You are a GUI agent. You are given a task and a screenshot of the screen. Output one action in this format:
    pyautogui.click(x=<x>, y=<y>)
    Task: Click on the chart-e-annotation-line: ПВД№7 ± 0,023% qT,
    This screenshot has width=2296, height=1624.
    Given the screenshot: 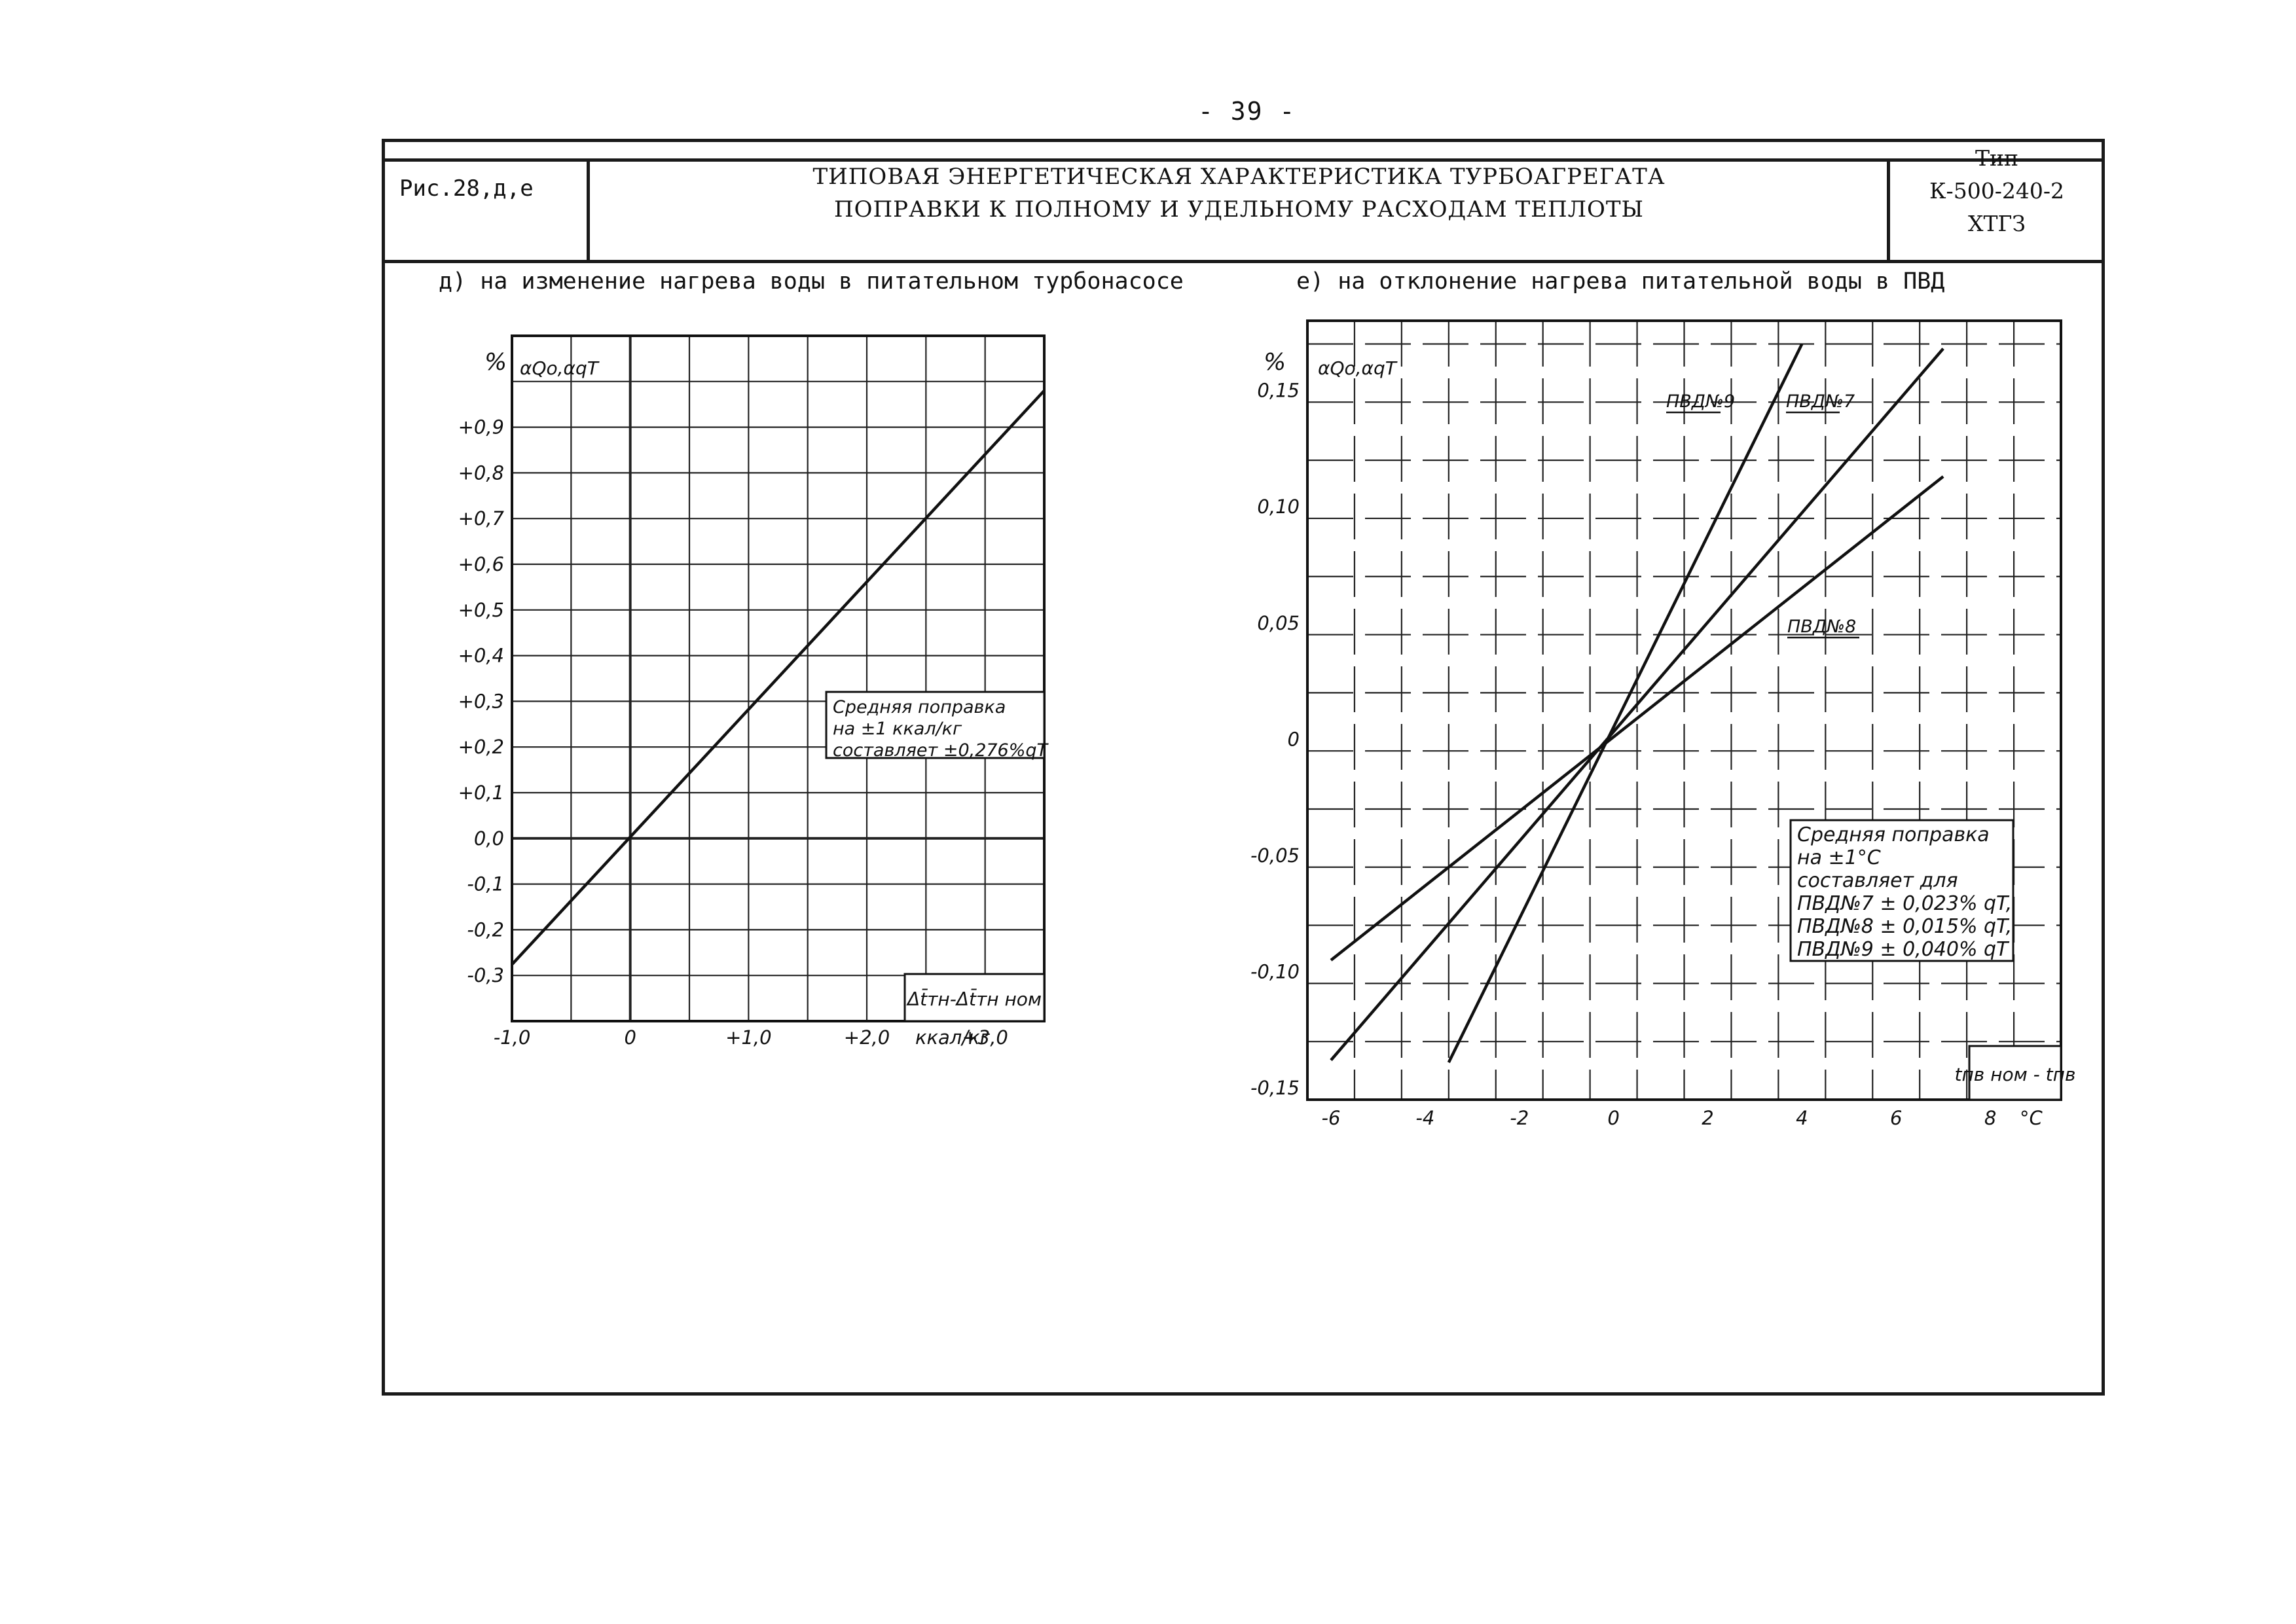 What is the action you would take?
    pyautogui.click(x=1904, y=903)
    